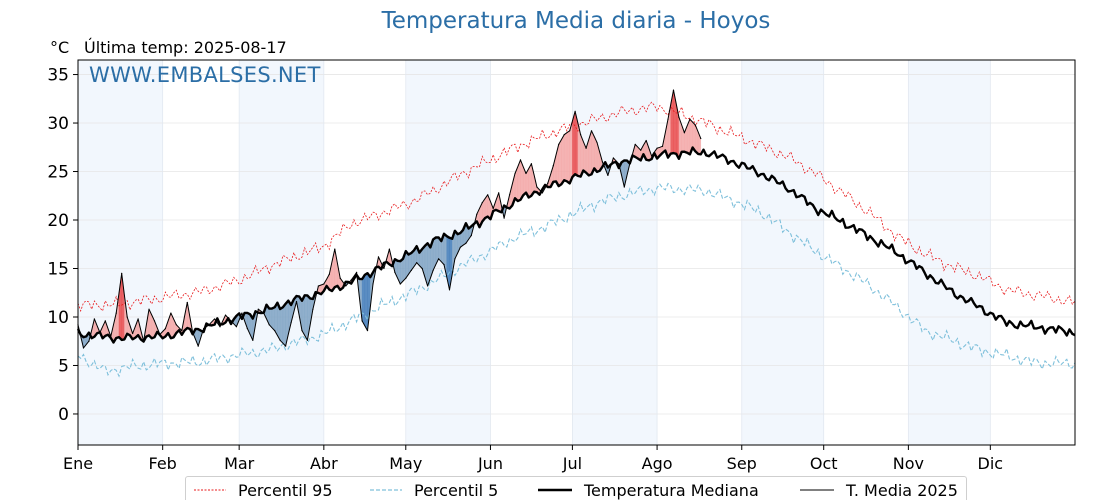 The height and width of the screenshot is (500, 1120). What do you see at coordinates (120, 252) in the screenshot?
I see `month-band-ene` at bounding box center [120, 252].